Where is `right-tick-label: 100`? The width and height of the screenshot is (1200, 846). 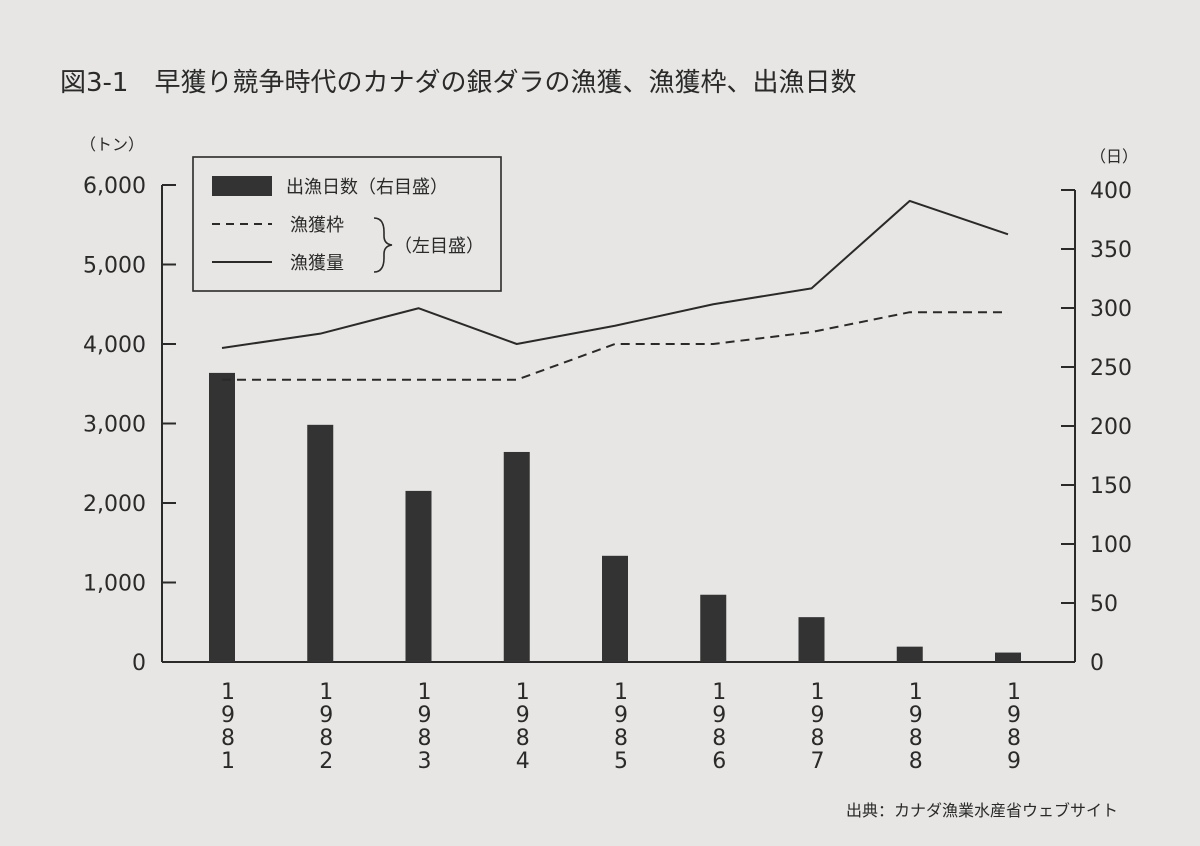
right-tick-label: 100 is located at coordinates (1111, 545).